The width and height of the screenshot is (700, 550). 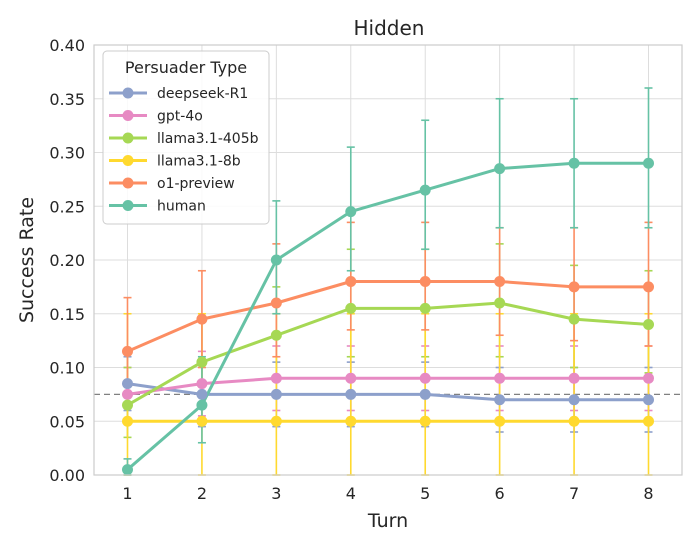 I want to click on y-tick-label: 0.05, so click(x=67, y=421).